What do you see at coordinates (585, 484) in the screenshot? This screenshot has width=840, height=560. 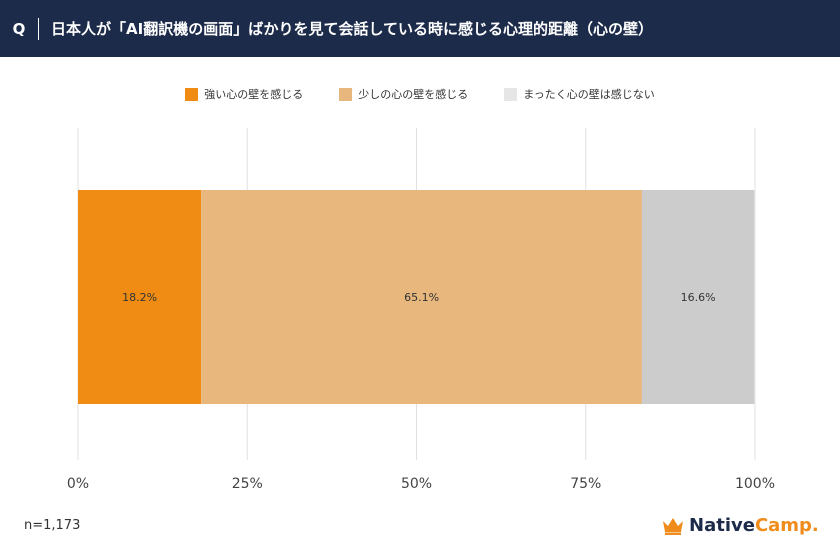 I see `x-tick-label: 75%` at bounding box center [585, 484].